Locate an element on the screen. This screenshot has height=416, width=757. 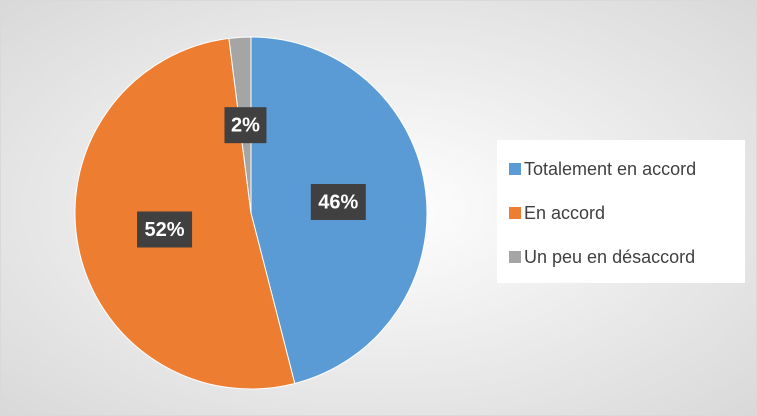
data-label: 52% is located at coordinates (165, 230).